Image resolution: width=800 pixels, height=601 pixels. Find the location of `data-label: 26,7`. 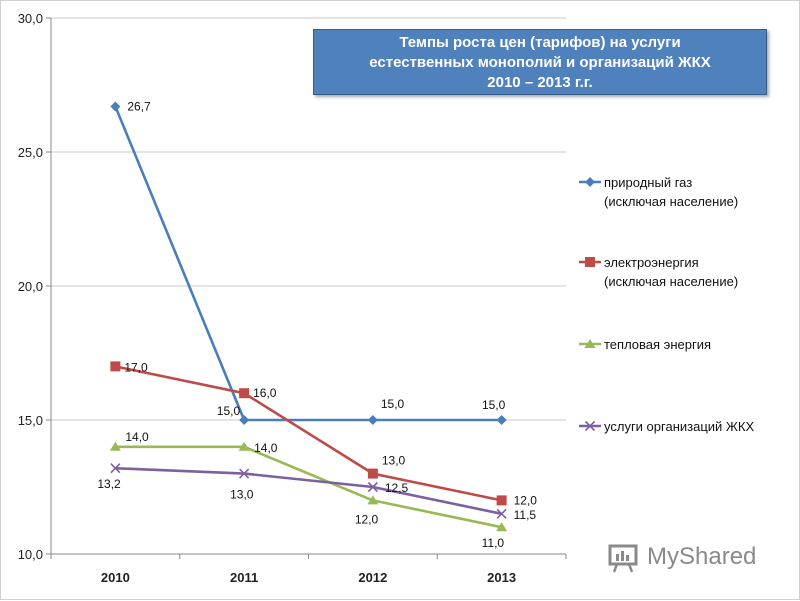

data-label: 26,7 is located at coordinates (139, 106).